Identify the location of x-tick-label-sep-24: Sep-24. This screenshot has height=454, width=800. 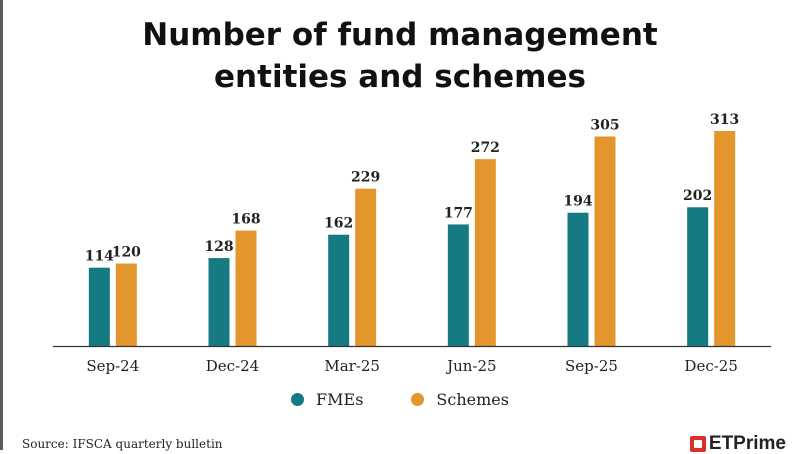
(112, 366).